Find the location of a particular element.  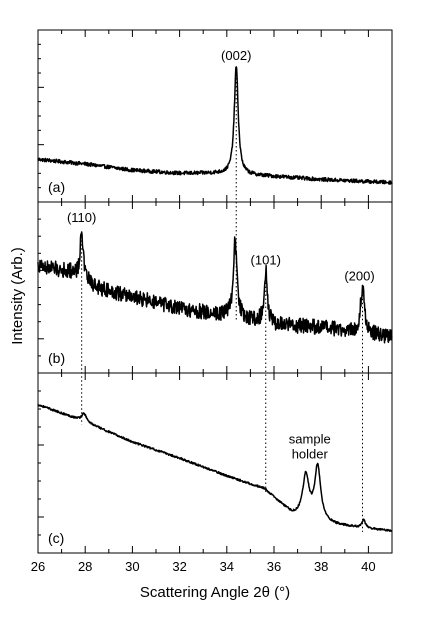

x-tick-label: 32 is located at coordinates (179, 566).